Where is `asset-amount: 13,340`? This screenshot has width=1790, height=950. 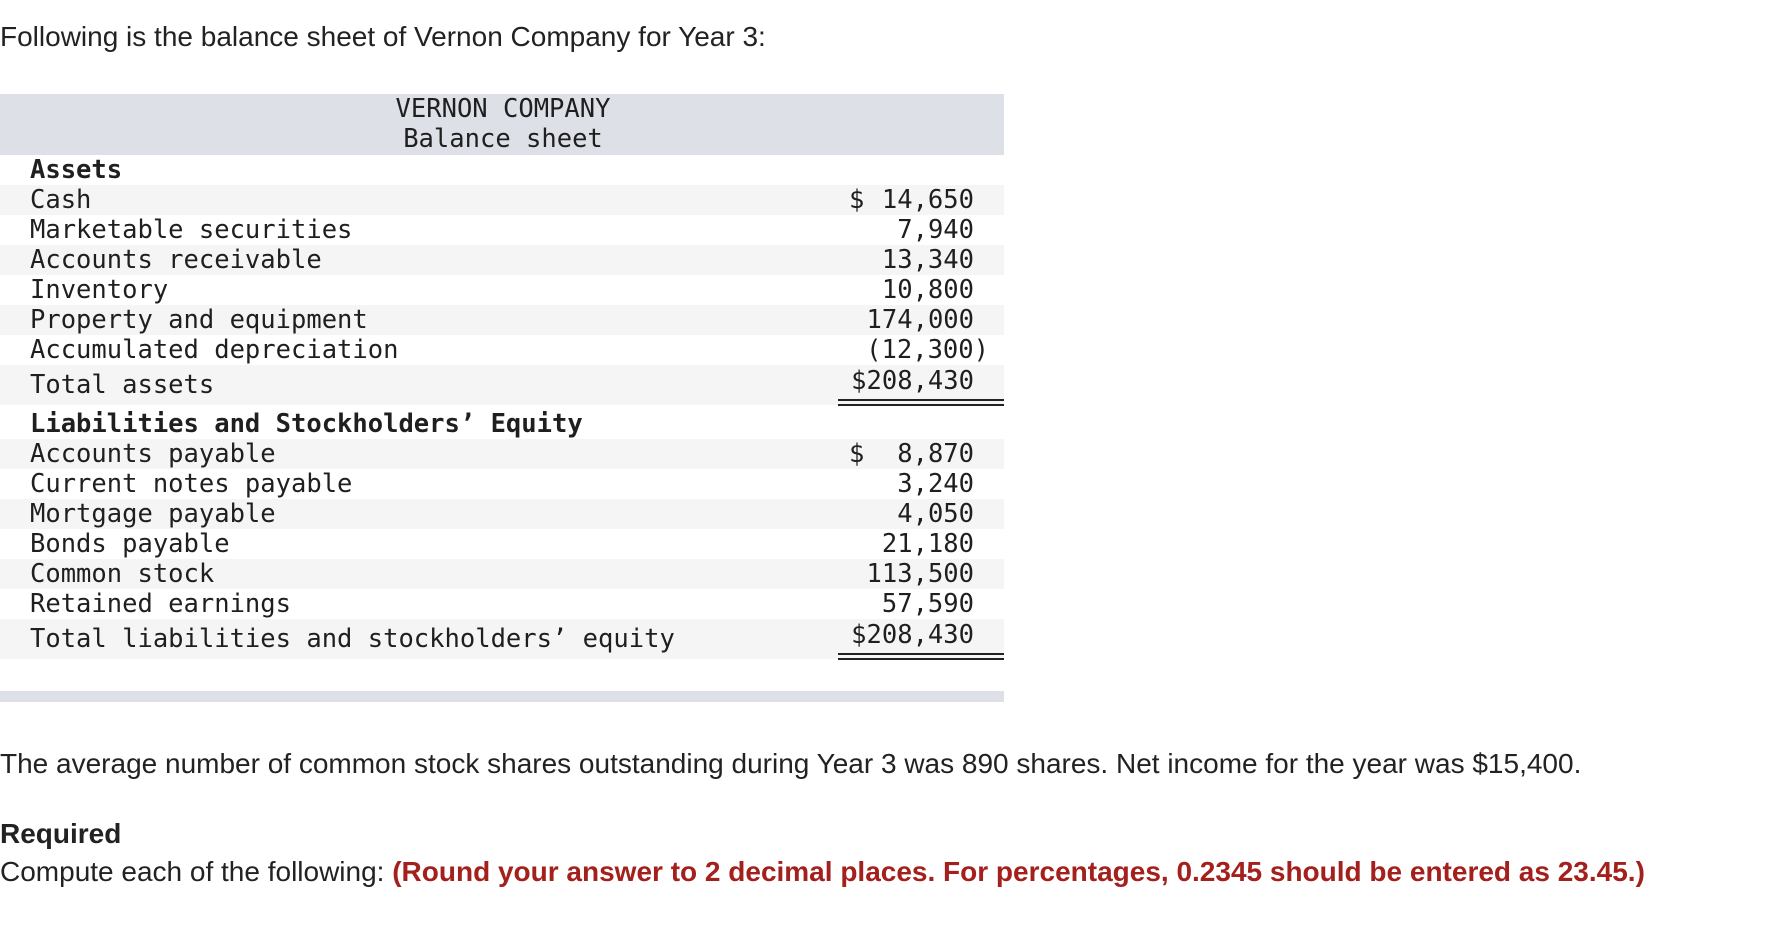 asset-amount: 13,340 is located at coordinates (927, 260).